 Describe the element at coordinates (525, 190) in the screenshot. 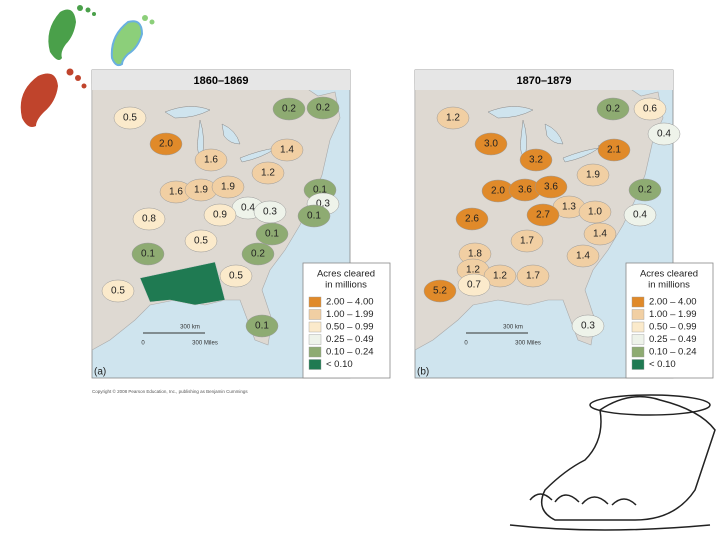

I see `region-value: 3.6` at that location.